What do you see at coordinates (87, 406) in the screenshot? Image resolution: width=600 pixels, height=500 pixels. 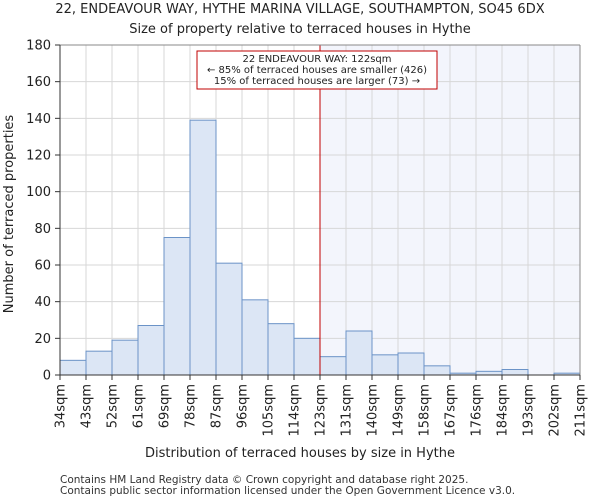 I see `x-tick-label: 43sqm` at bounding box center [87, 406].